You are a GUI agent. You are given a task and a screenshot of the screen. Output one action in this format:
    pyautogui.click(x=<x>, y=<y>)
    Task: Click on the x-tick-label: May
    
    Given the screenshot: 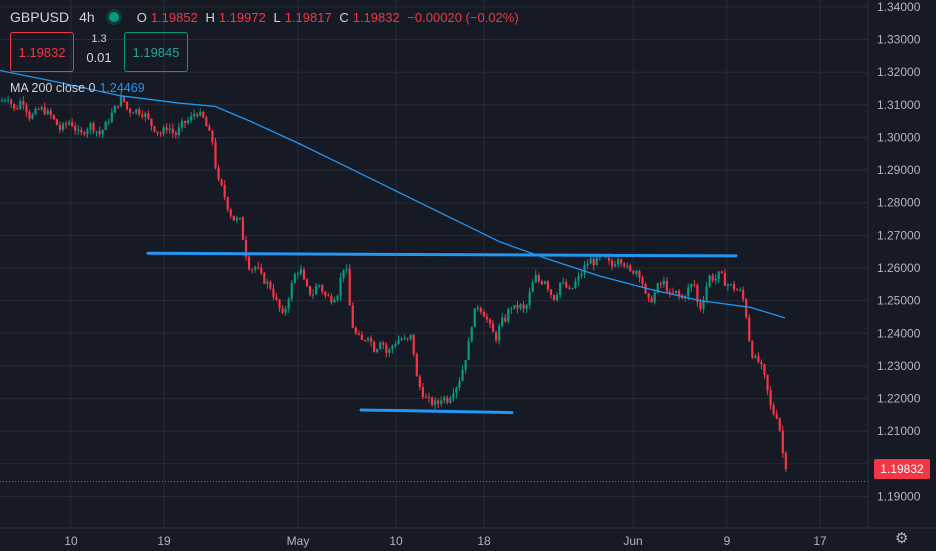 What is the action you would take?
    pyautogui.click(x=298, y=541)
    